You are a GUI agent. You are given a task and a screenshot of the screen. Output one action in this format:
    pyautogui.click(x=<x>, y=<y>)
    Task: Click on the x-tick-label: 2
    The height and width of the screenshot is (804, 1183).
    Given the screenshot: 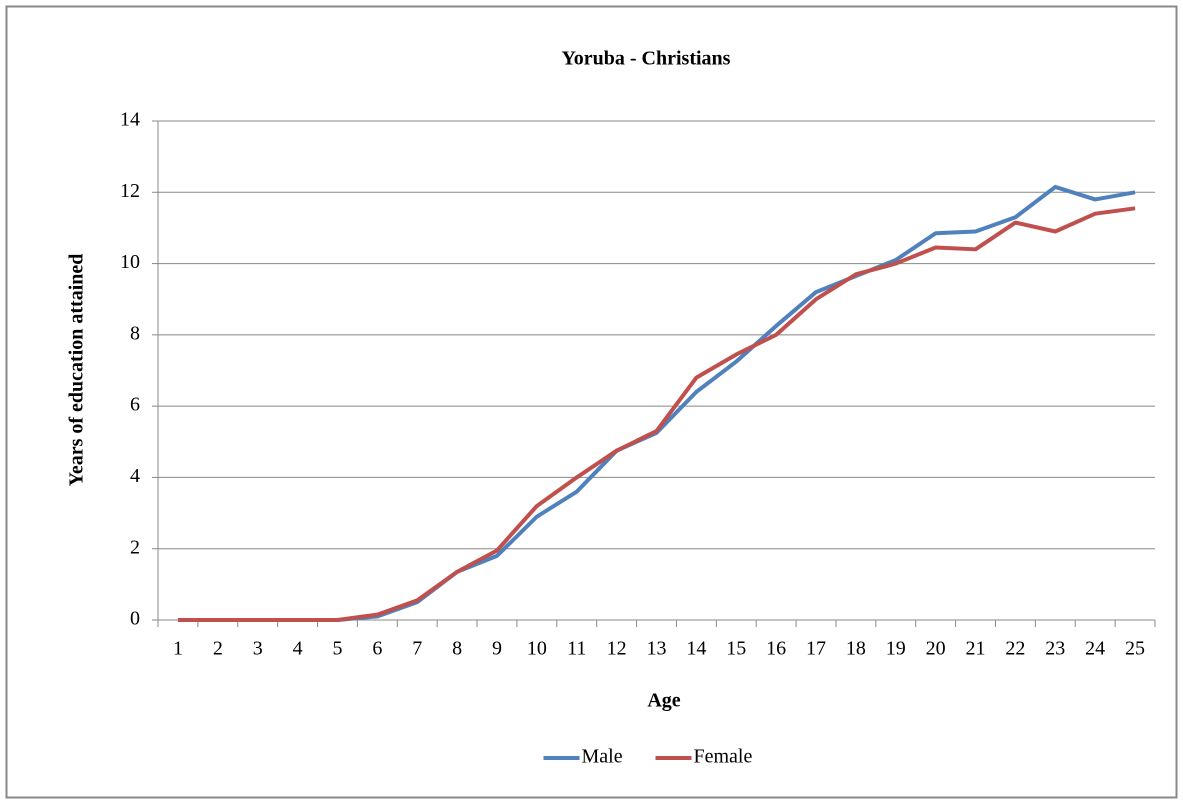 What is the action you would take?
    pyautogui.click(x=218, y=649)
    